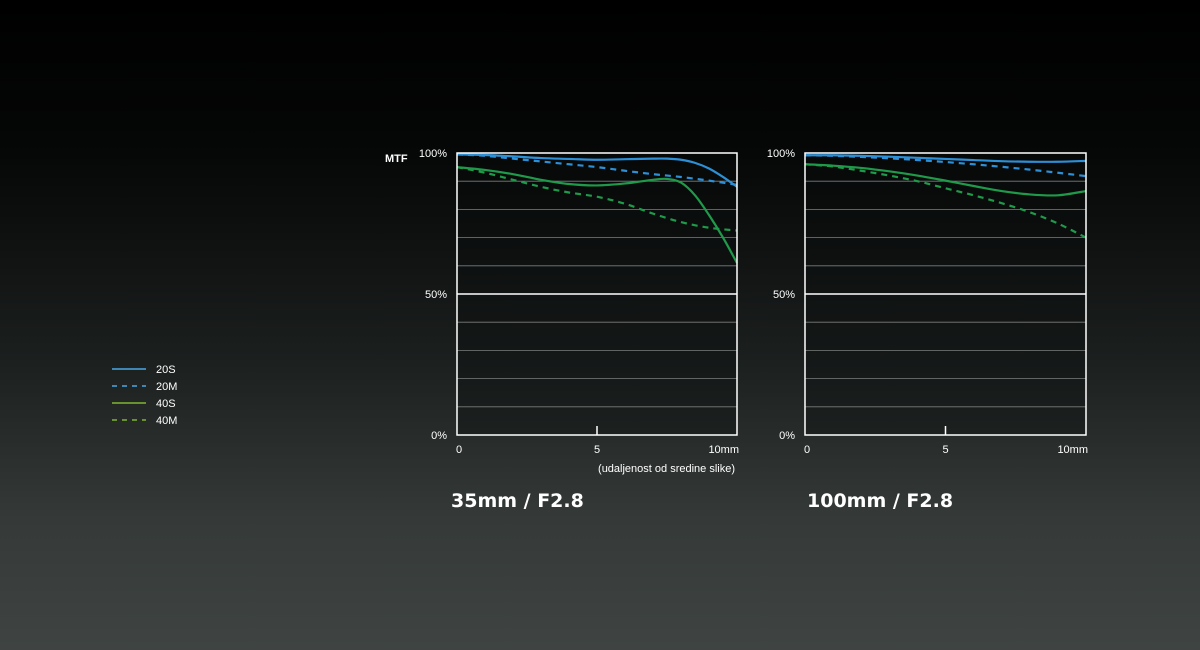 This screenshot has width=1200, height=650. Describe the element at coordinates (166, 404) in the screenshot. I see `legend-label-40s: 40S` at that location.